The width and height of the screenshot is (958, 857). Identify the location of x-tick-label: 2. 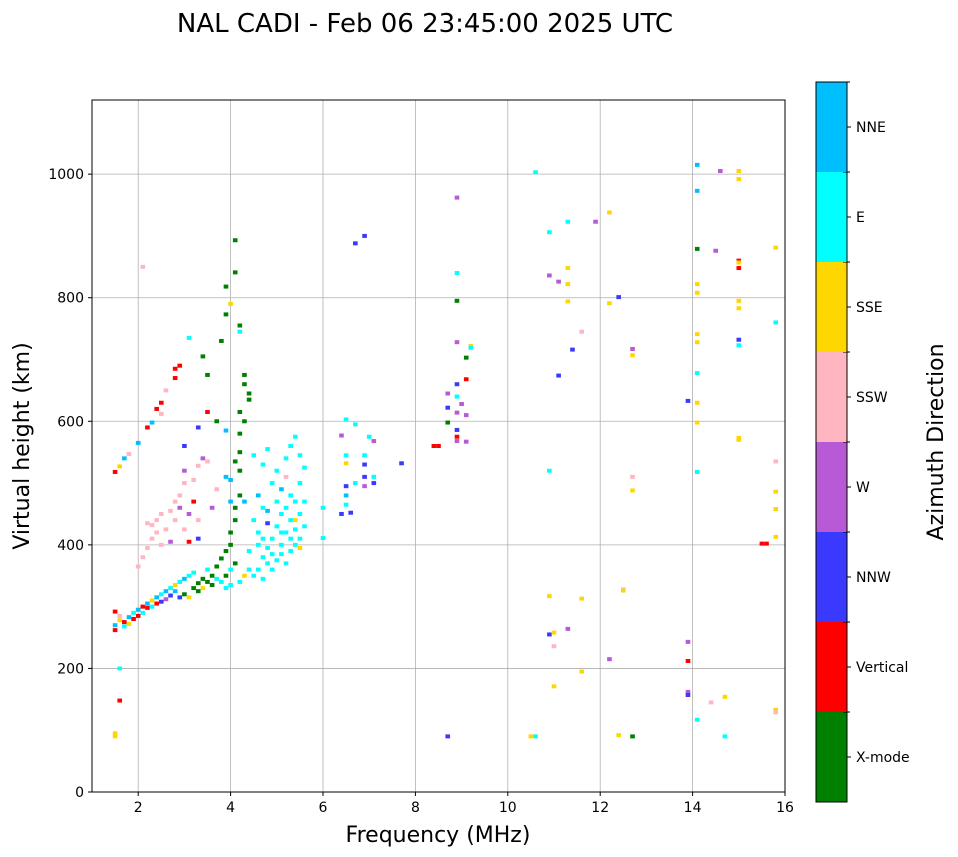
(138, 808).